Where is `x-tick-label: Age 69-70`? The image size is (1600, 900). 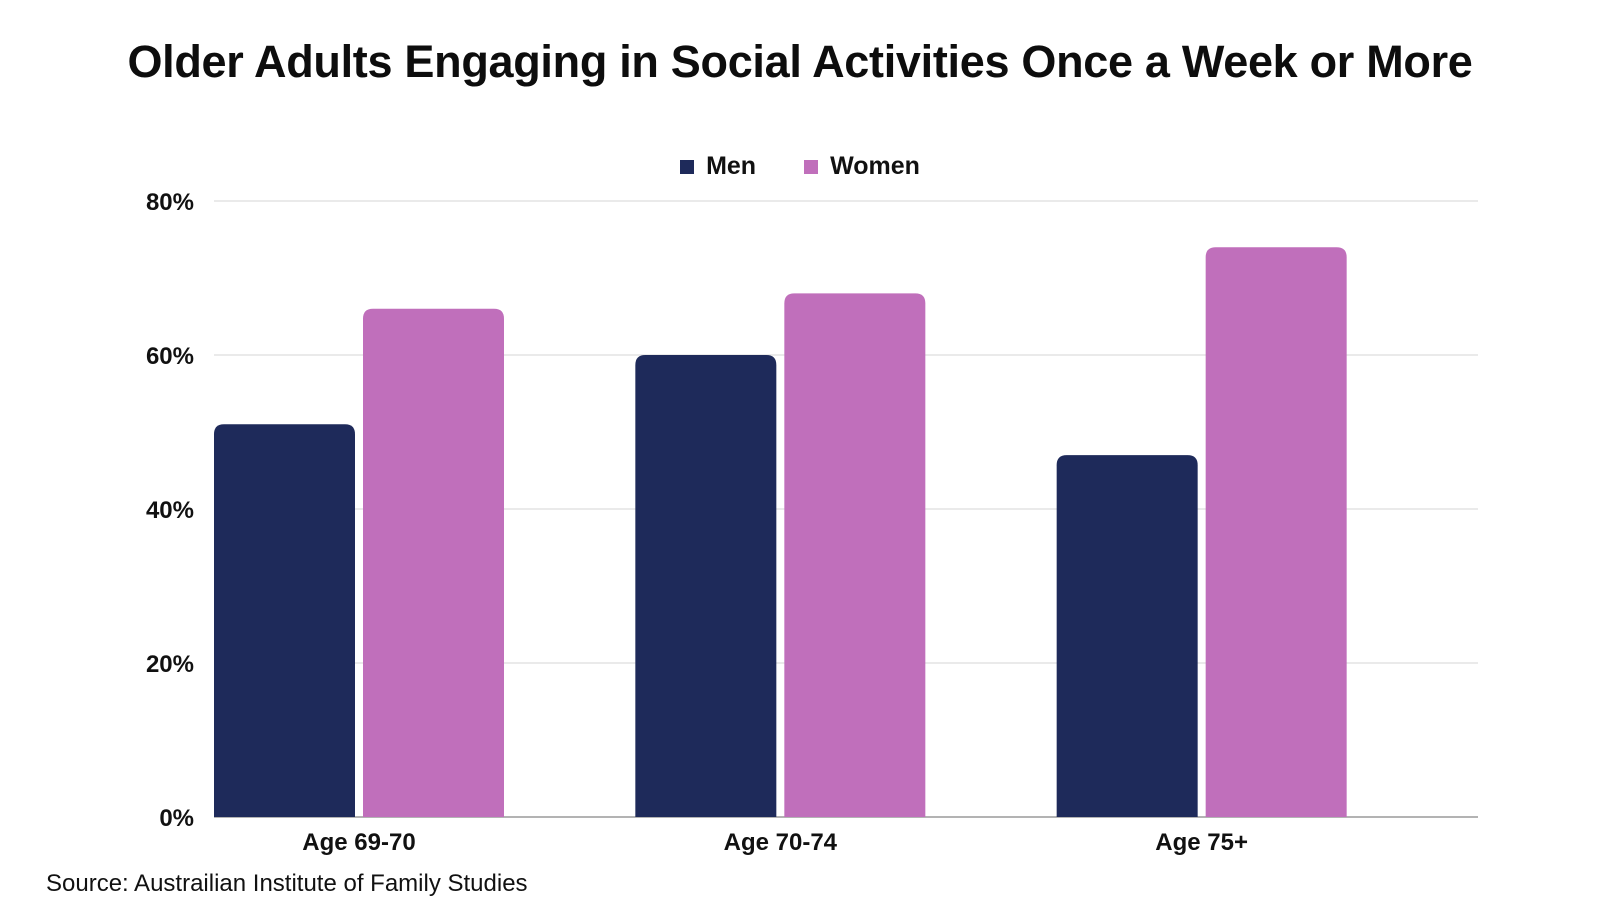
x-tick-label: Age 69-70 is located at coordinates (358, 842).